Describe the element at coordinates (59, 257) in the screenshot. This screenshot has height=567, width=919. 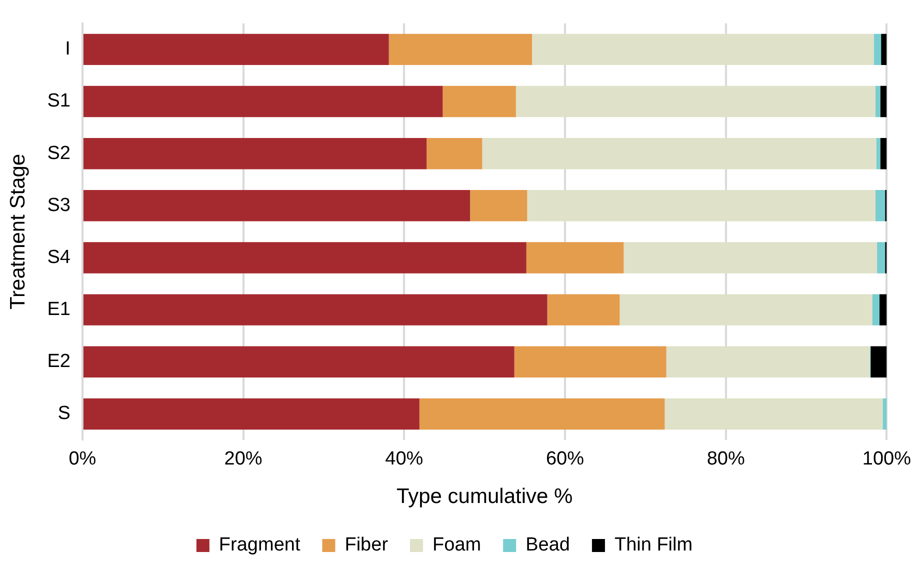
I see `y-tick-label: S4` at that location.